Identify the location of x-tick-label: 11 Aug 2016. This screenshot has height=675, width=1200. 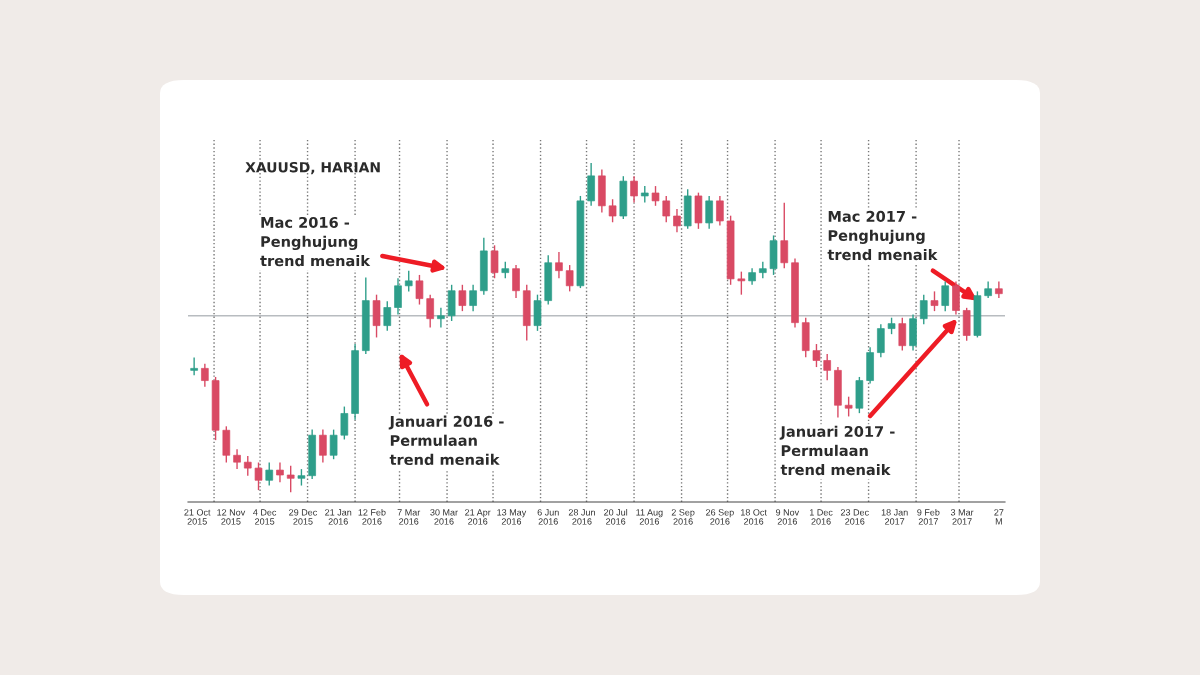
(649, 517).